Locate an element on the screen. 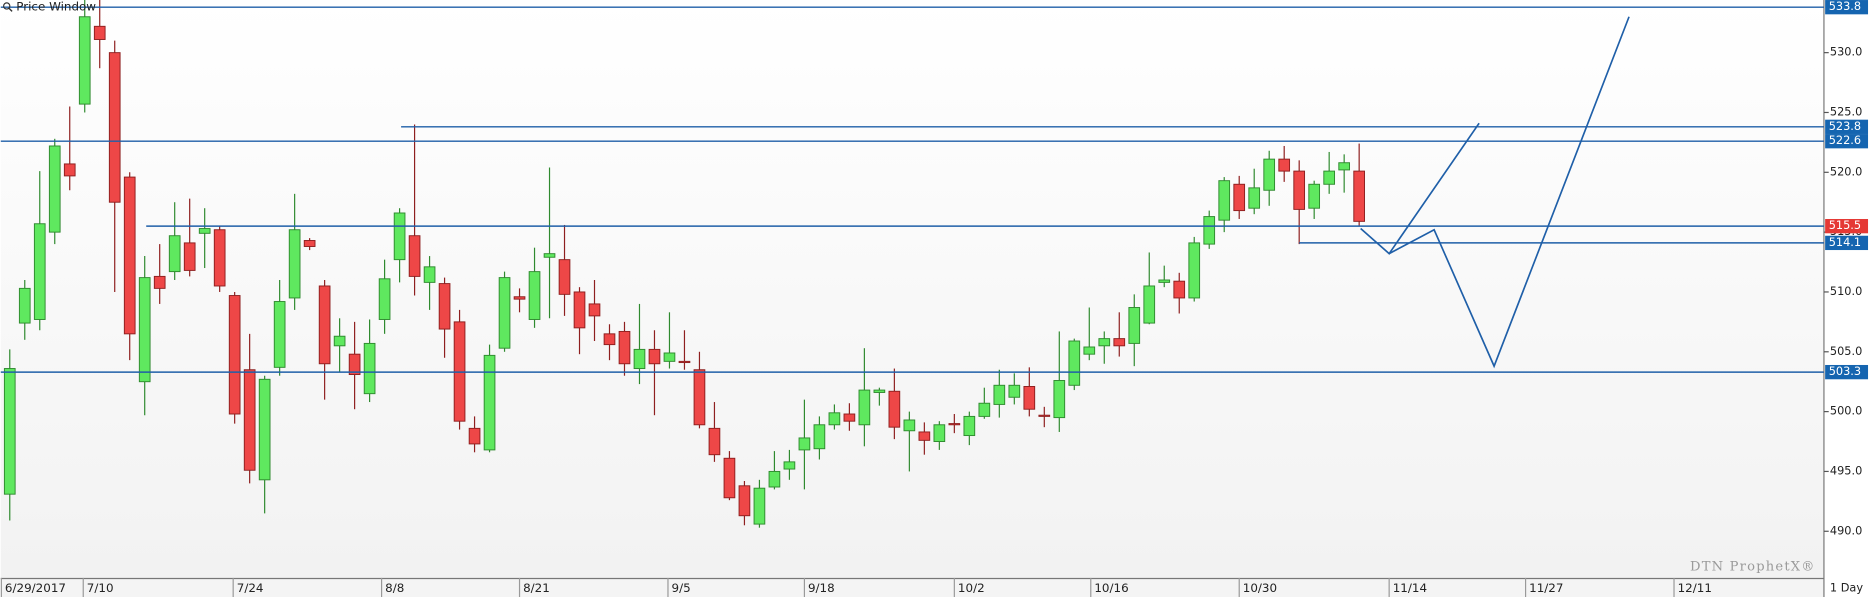  y-tick-label: 490.0 is located at coordinates (1846, 530).